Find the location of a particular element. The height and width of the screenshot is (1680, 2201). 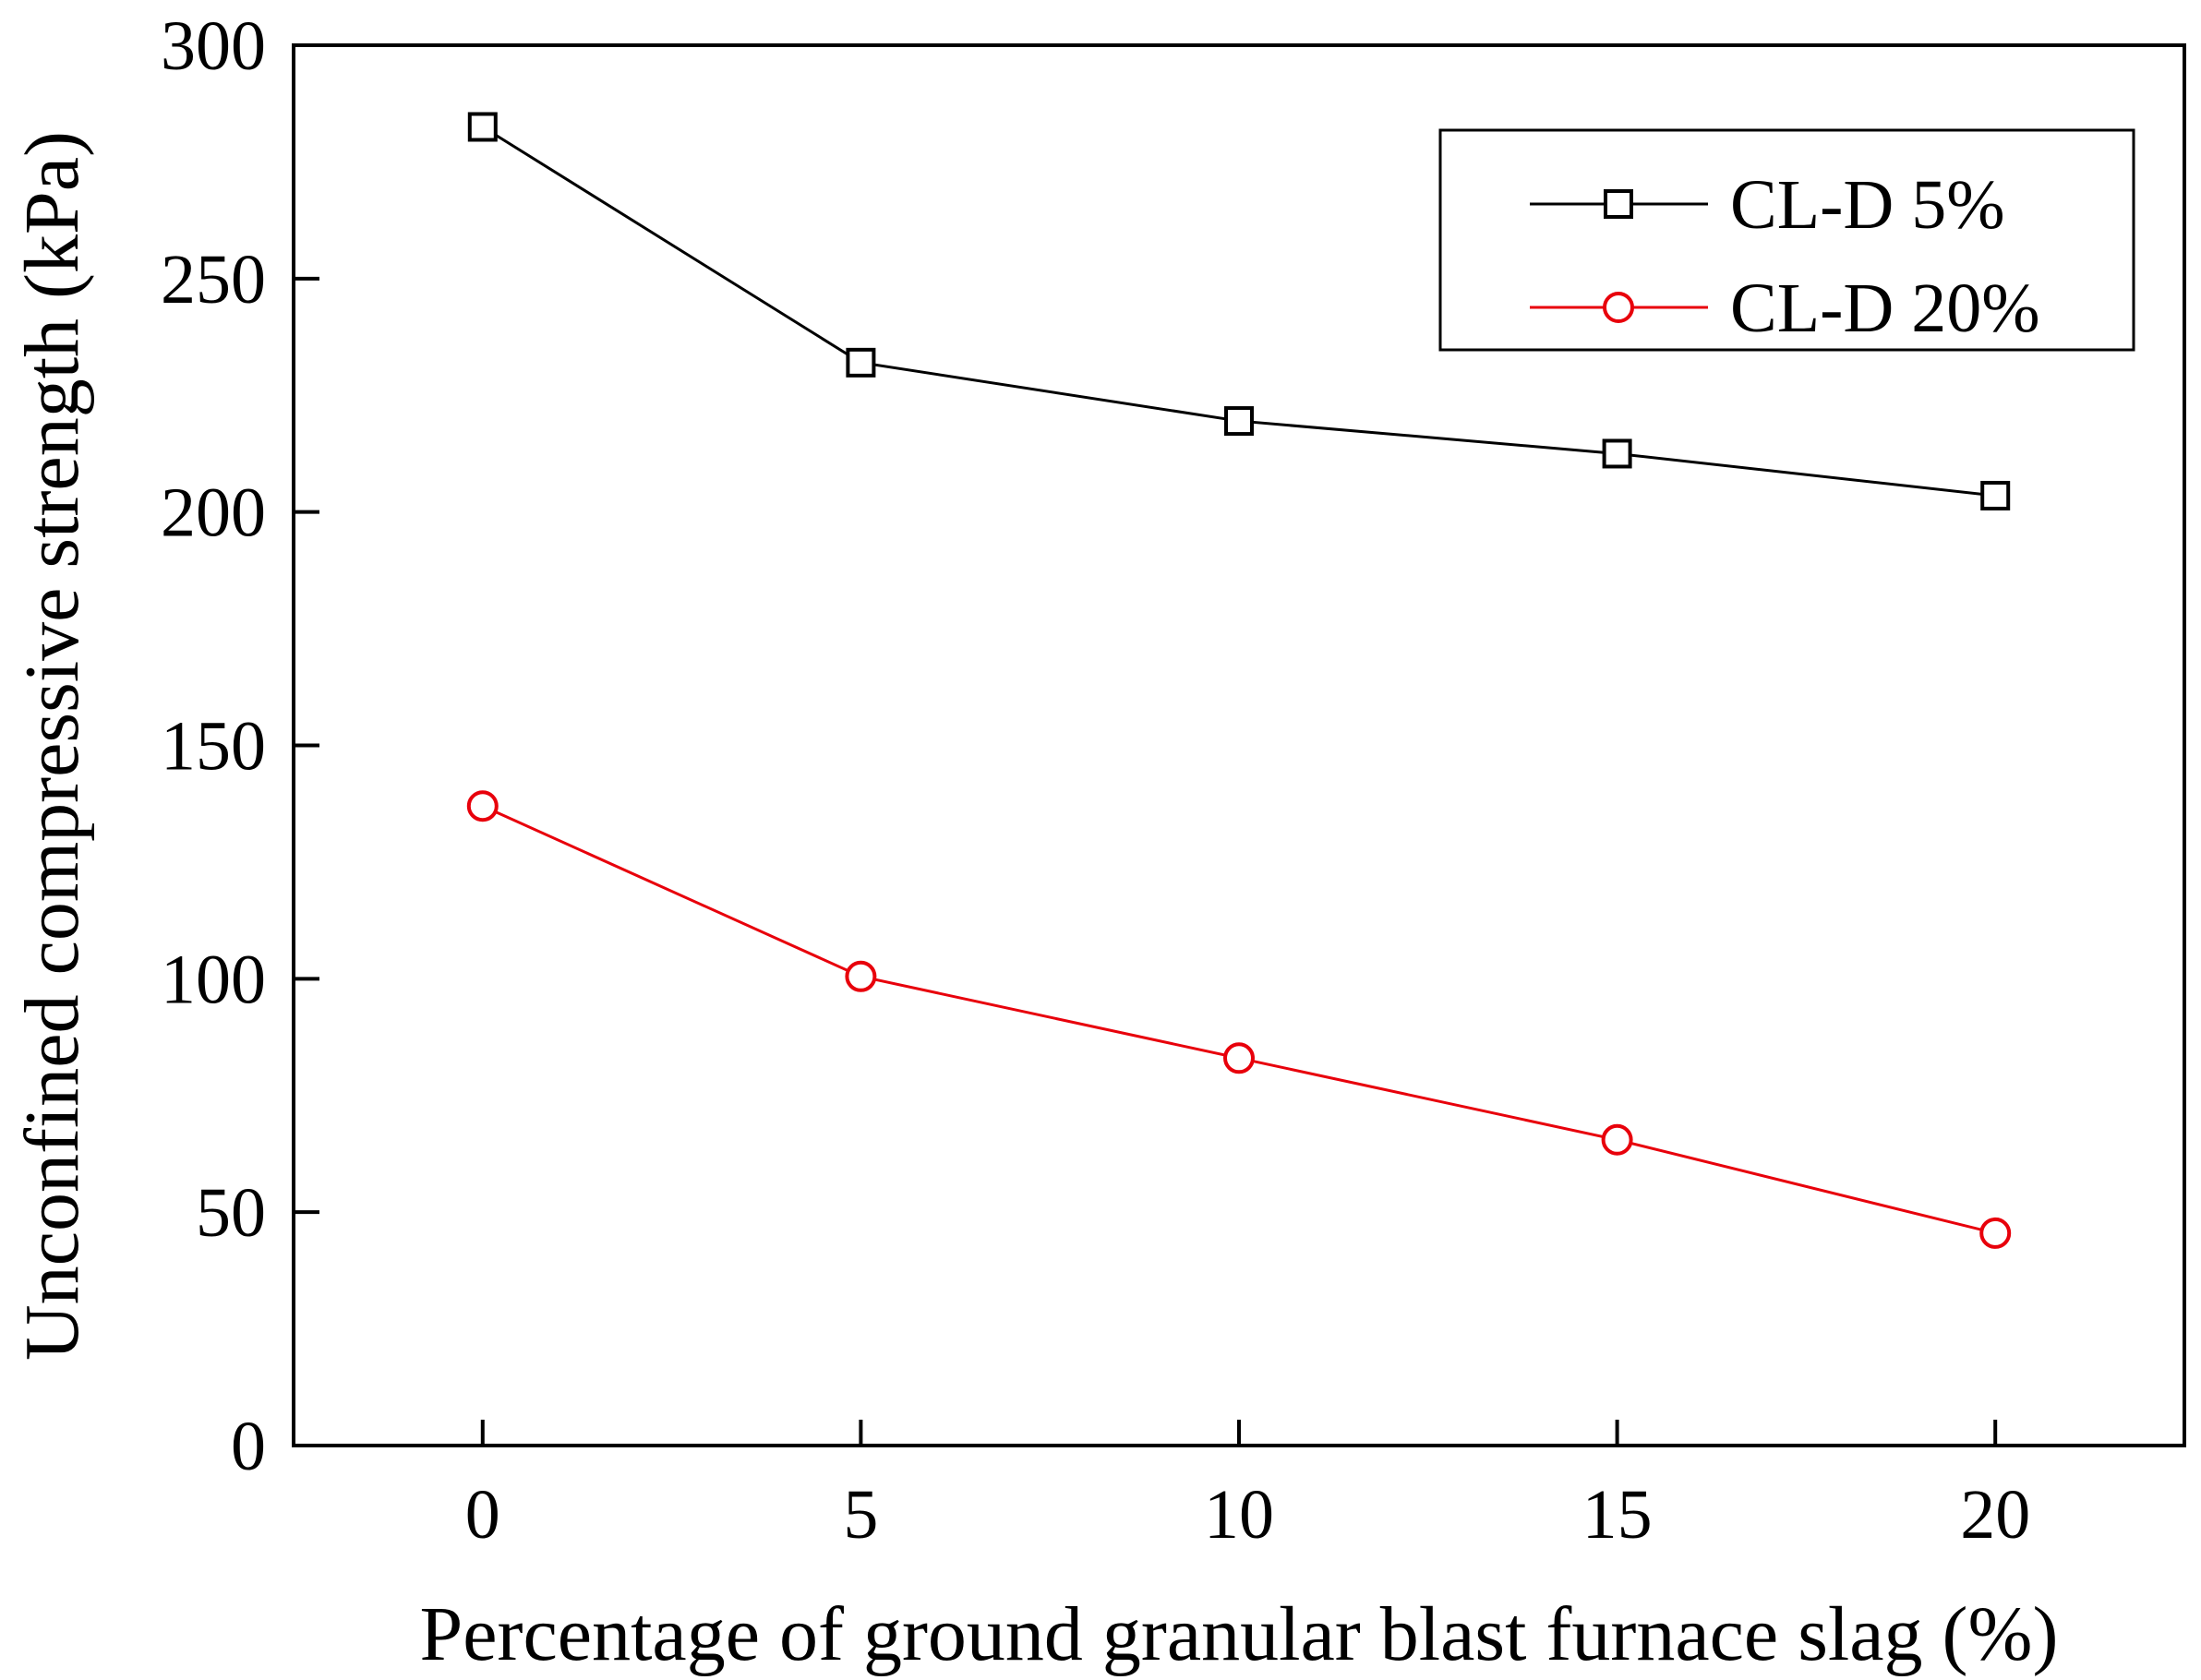

legend-item-1: CL-D 5% is located at coordinates (1768, 205).